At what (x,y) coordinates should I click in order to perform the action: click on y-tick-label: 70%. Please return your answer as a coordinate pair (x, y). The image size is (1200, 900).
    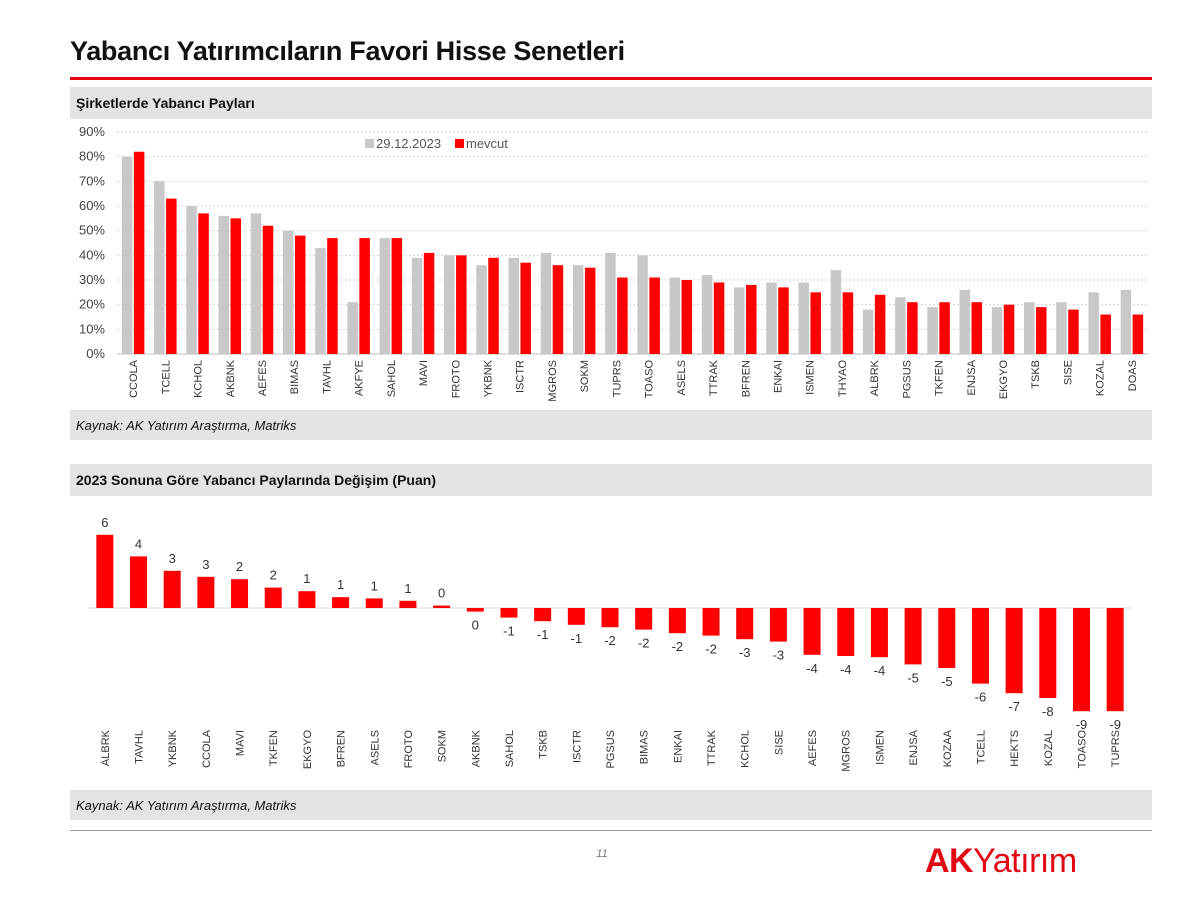
    Looking at the image, I should click on (92, 180).